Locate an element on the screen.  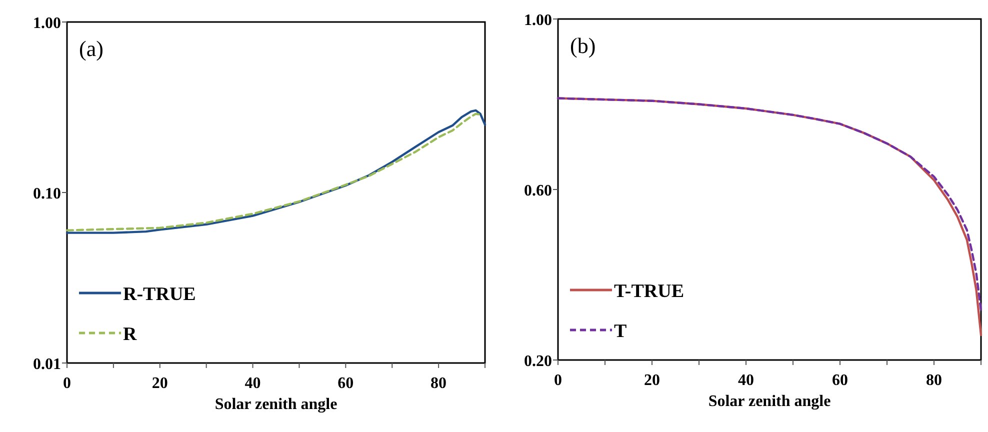
y-tick-label: 0.20 is located at coordinates (538, 361).